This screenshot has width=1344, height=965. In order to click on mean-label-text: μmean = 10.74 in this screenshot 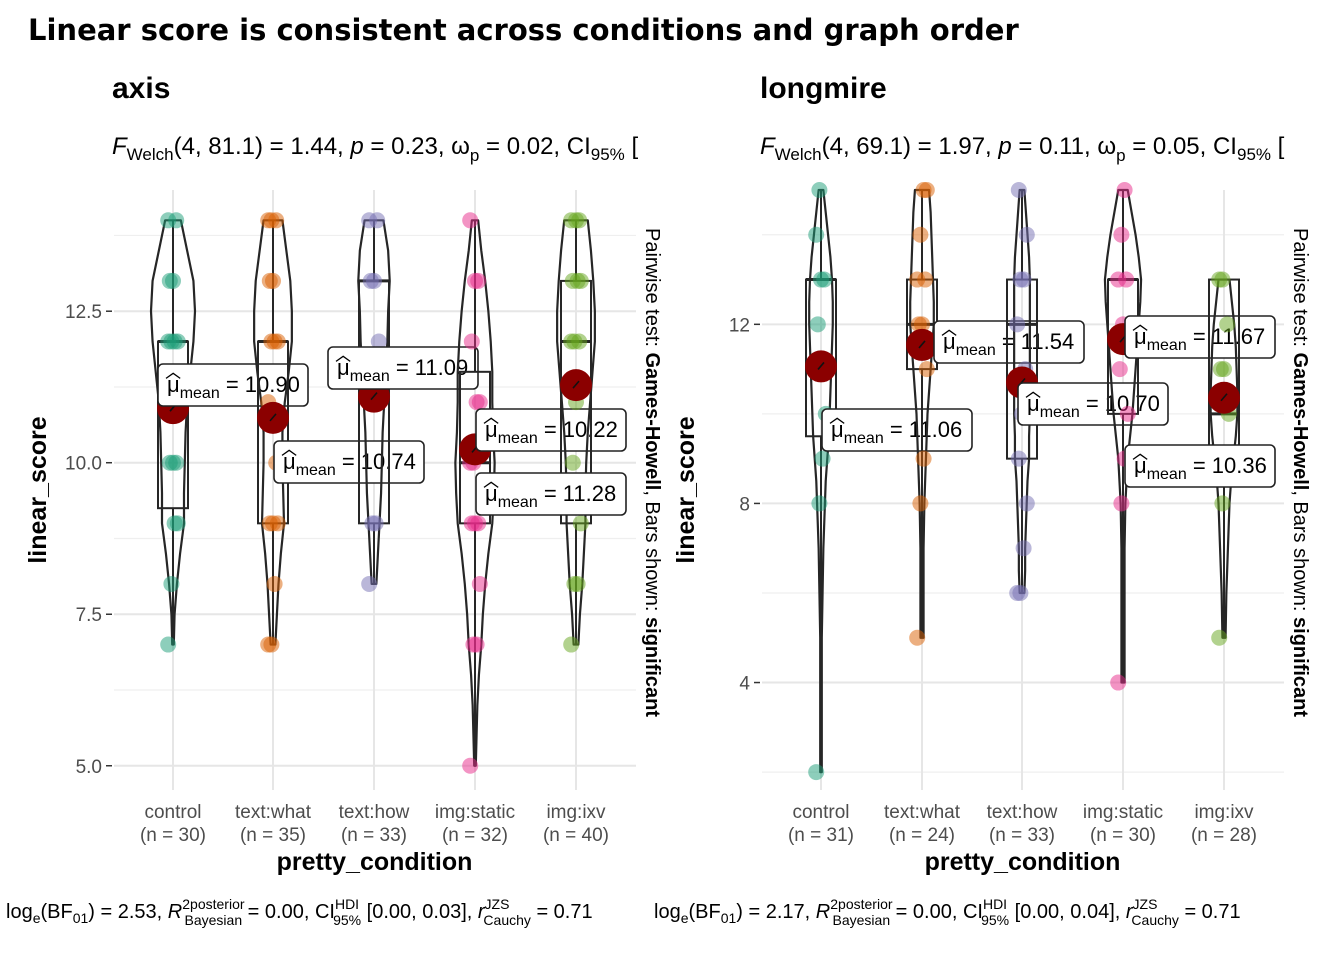, I will do `click(349, 464)`.